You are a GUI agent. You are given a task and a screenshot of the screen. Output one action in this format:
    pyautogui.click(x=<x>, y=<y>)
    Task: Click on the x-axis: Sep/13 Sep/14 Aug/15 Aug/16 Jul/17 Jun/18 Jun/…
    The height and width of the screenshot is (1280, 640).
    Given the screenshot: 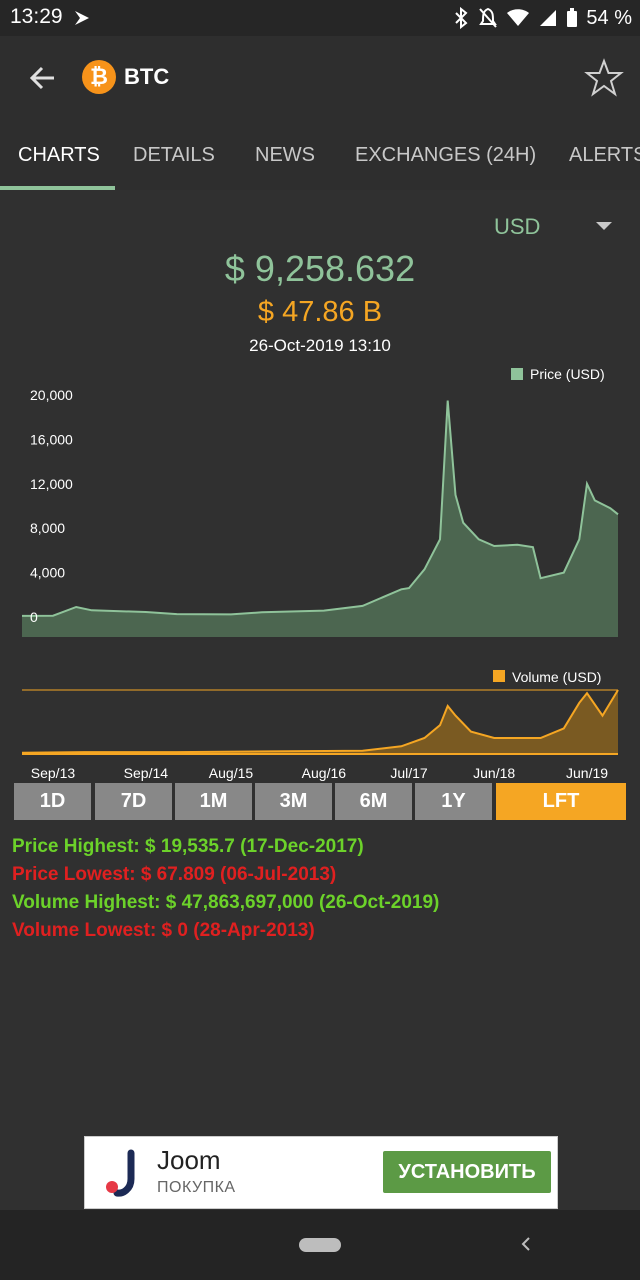 What is the action you would take?
    pyautogui.click(x=319, y=773)
    